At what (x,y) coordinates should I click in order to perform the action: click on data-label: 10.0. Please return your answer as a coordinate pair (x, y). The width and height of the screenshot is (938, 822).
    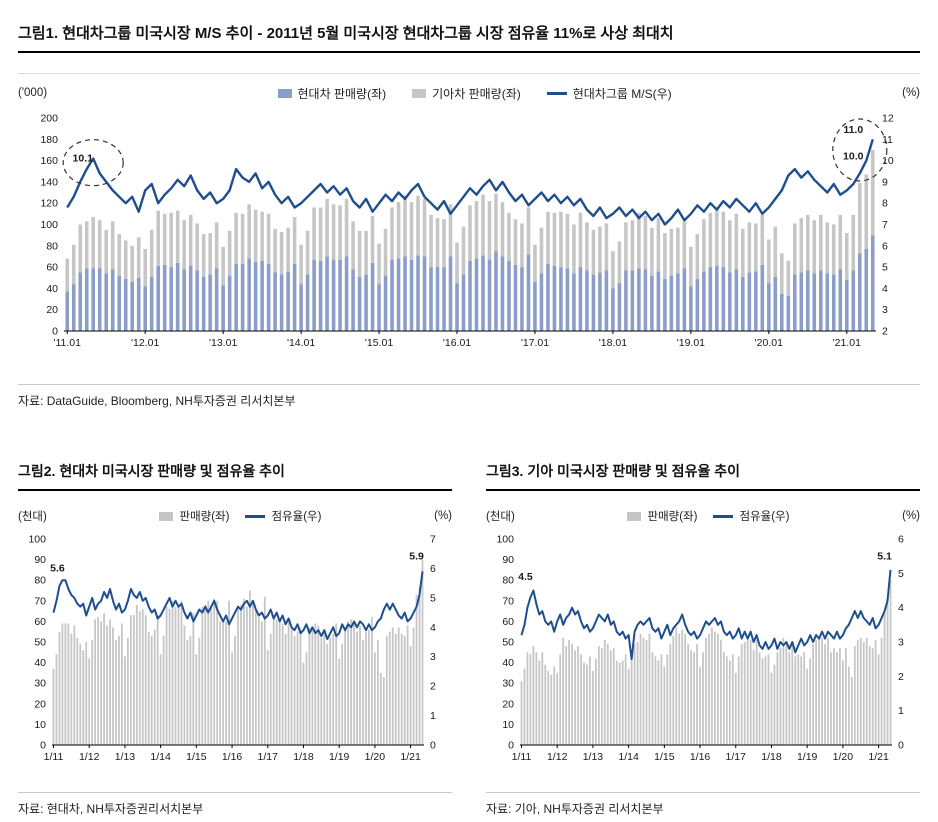
    Looking at the image, I should click on (853, 156).